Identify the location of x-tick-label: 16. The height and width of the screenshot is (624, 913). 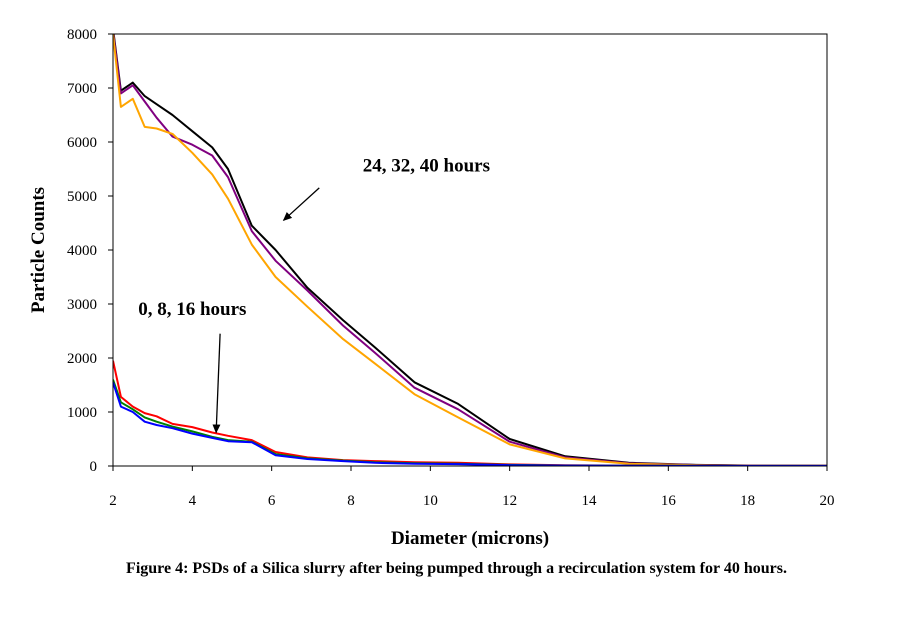
(669, 501).